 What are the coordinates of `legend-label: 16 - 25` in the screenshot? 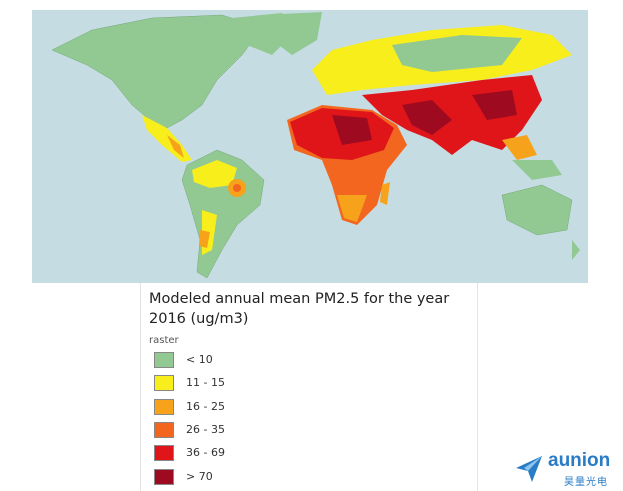 It's located at (205, 406).